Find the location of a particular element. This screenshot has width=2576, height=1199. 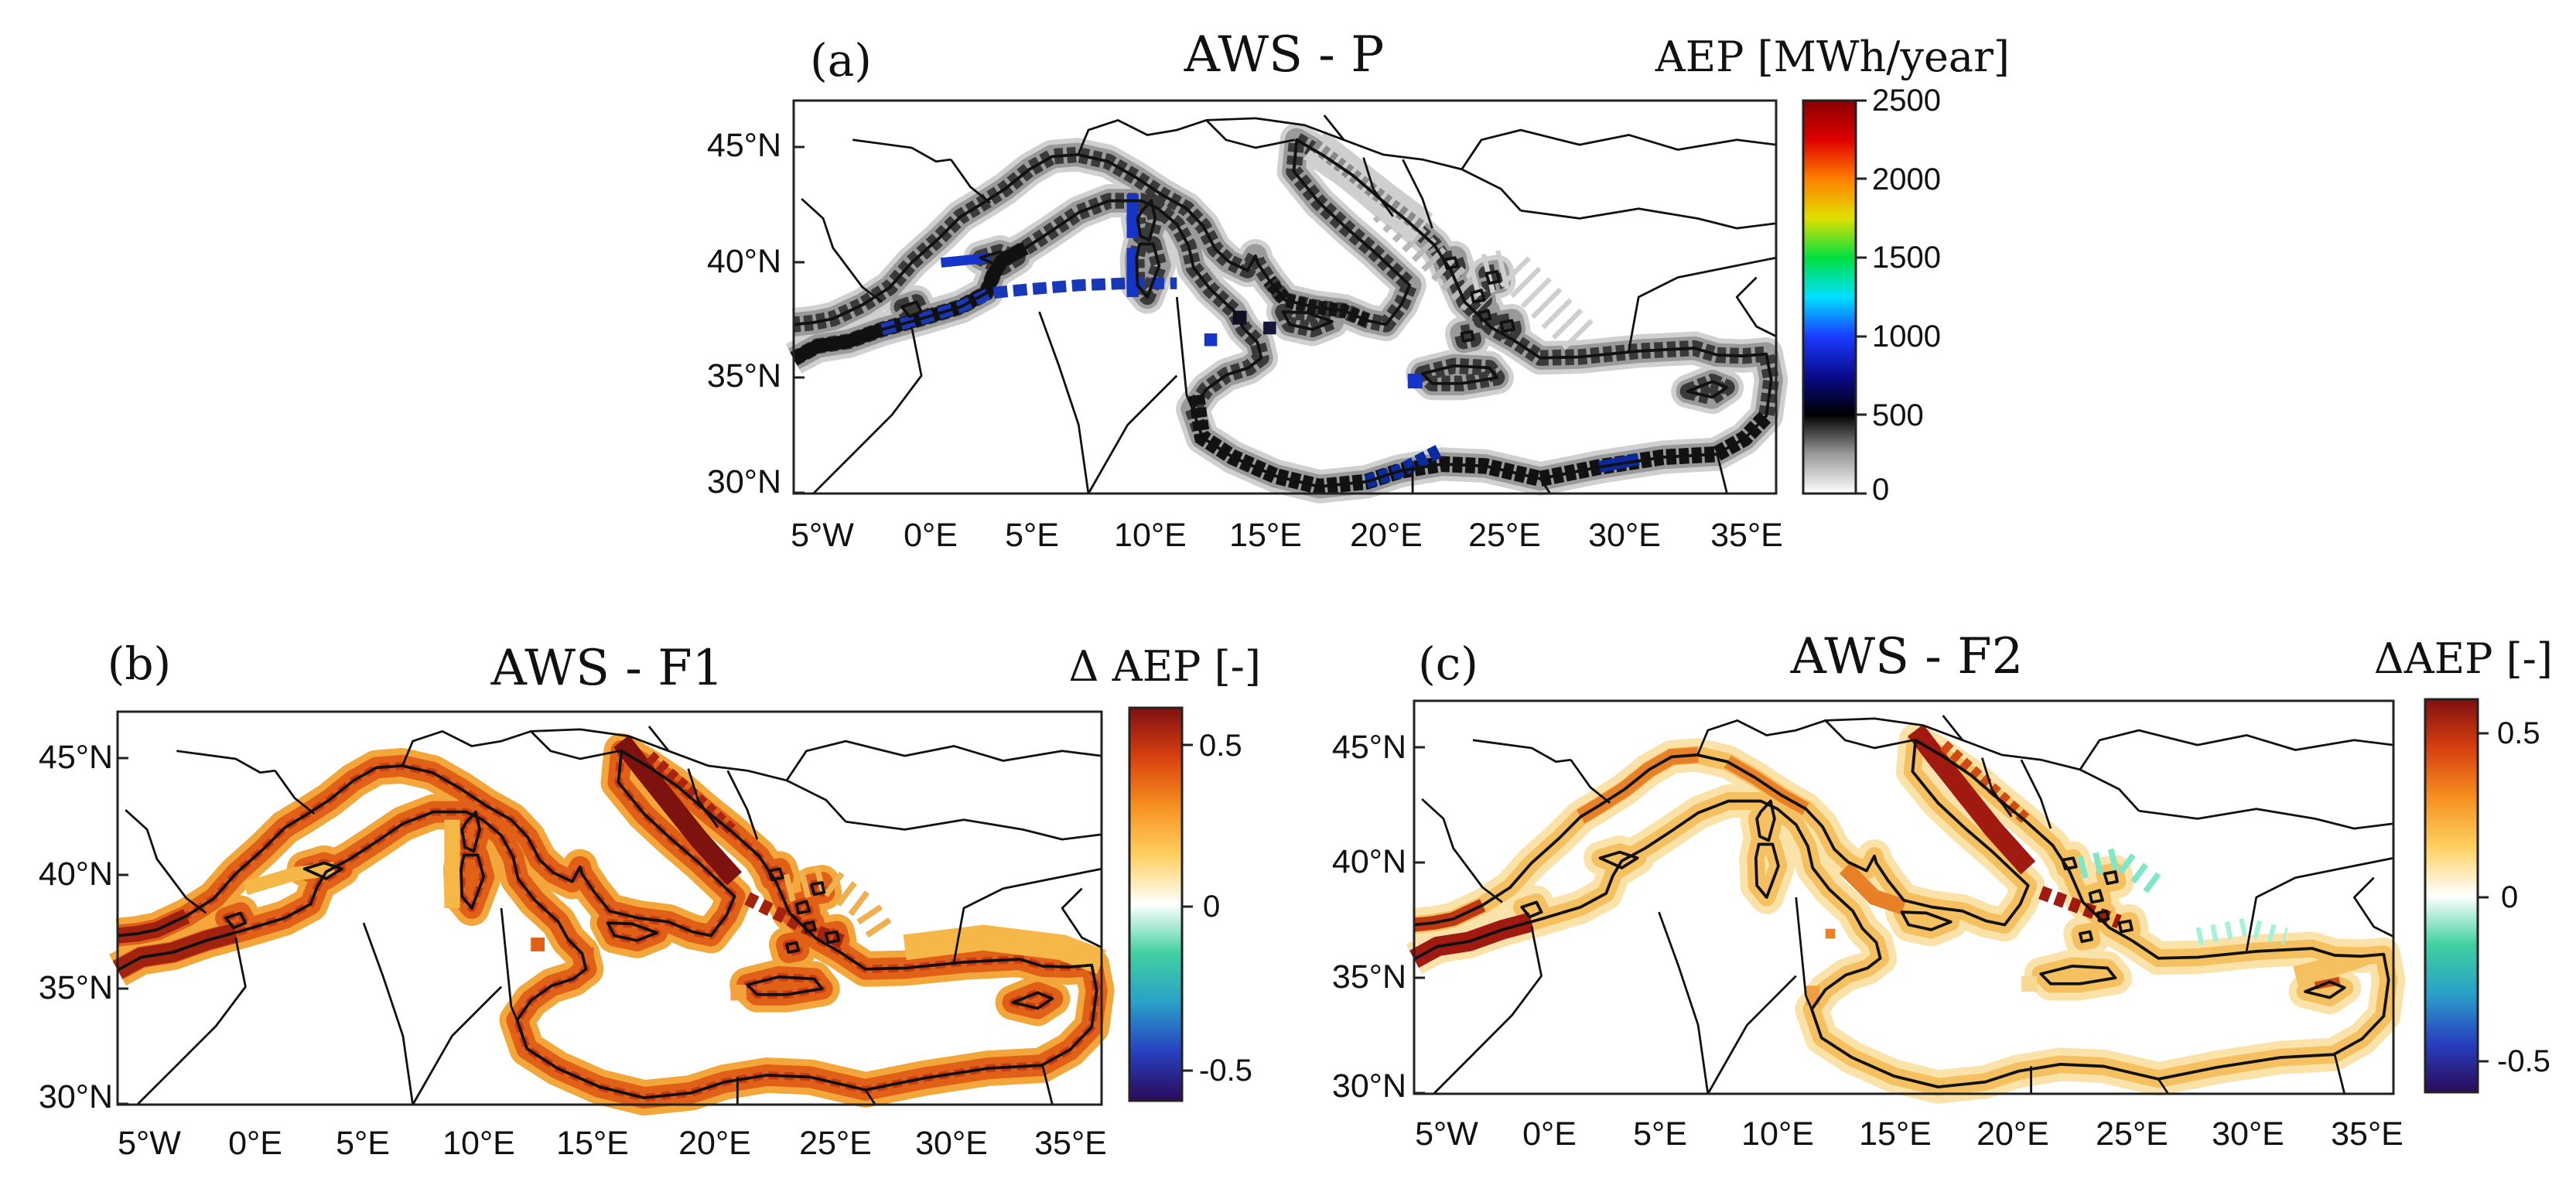

lon-tick-10e: 10°E is located at coordinates (1150, 535).